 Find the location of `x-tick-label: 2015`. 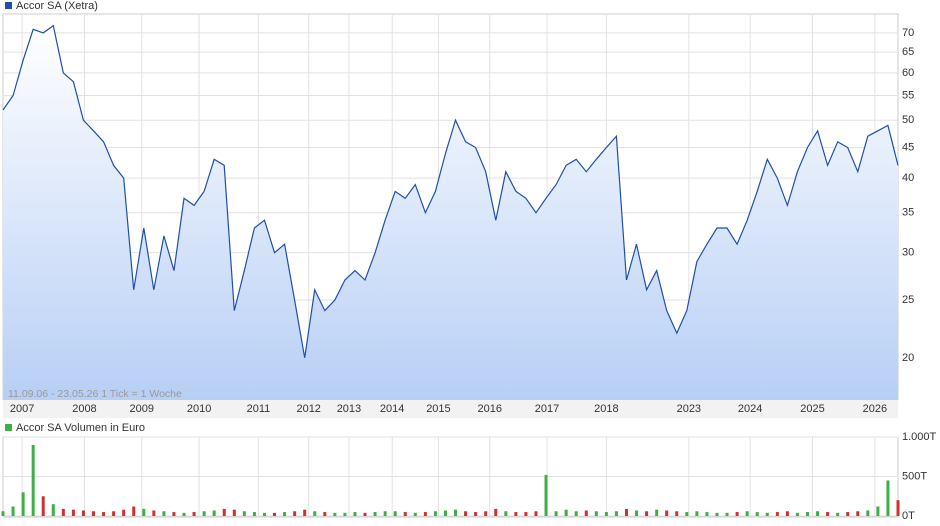

x-tick-label: 2015 is located at coordinates (438, 409).